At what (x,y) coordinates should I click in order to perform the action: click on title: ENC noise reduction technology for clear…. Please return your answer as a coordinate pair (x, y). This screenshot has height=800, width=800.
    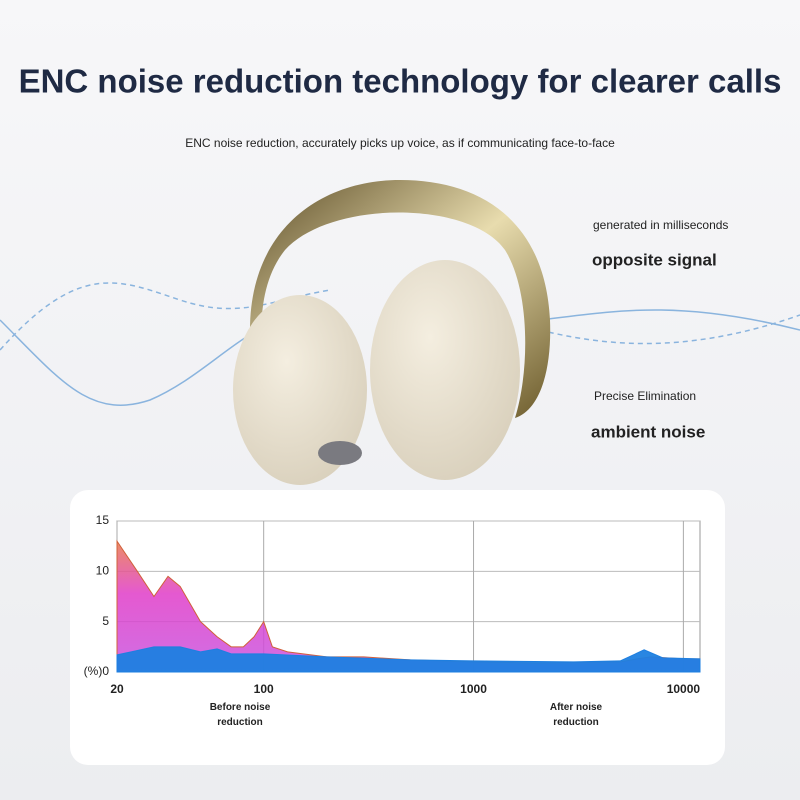
    Looking at the image, I should click on (400, 81).